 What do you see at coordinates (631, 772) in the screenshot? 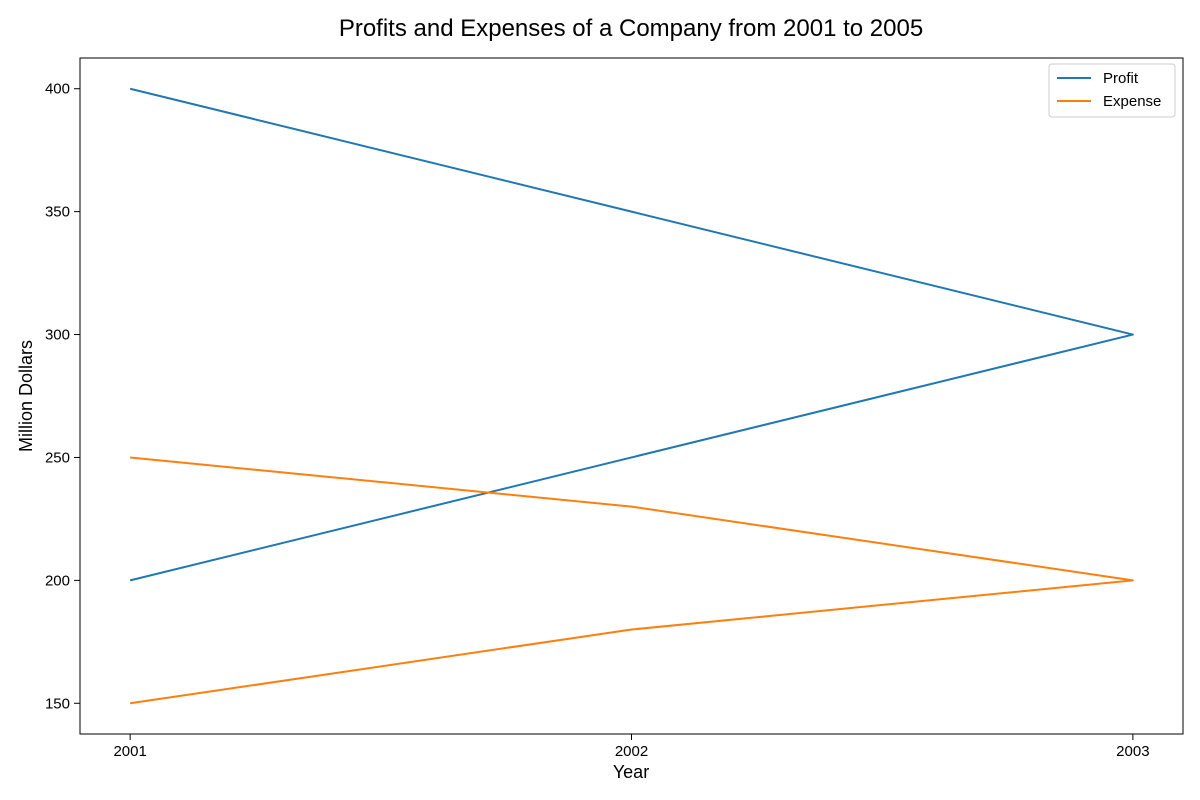
I see `x-axis-label: Year` at bounding box center [631, 772].